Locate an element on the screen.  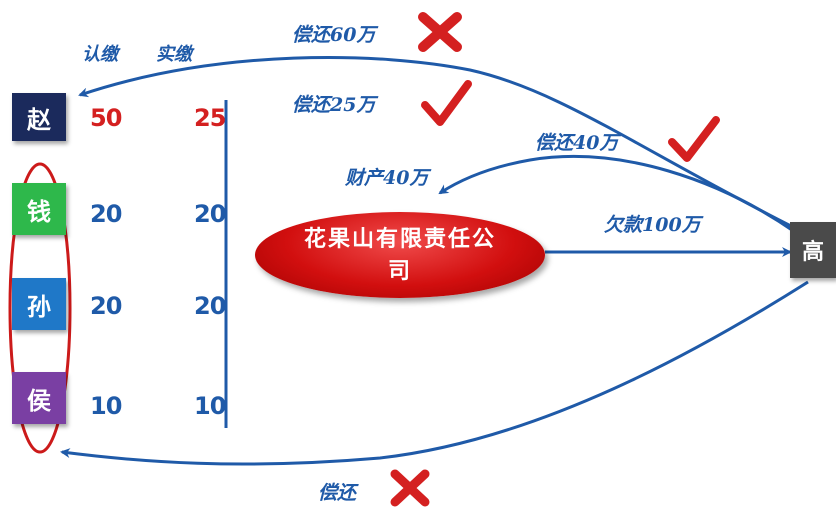
paid-value-sun: 20 is located at coordinates (210, 306).